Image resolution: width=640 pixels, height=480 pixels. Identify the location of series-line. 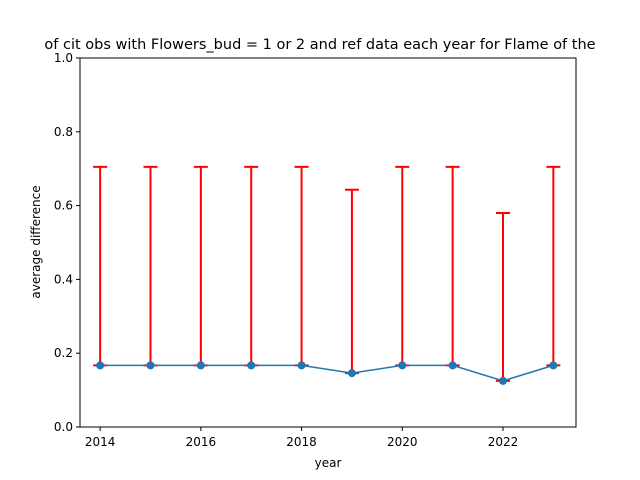
(327, 373).